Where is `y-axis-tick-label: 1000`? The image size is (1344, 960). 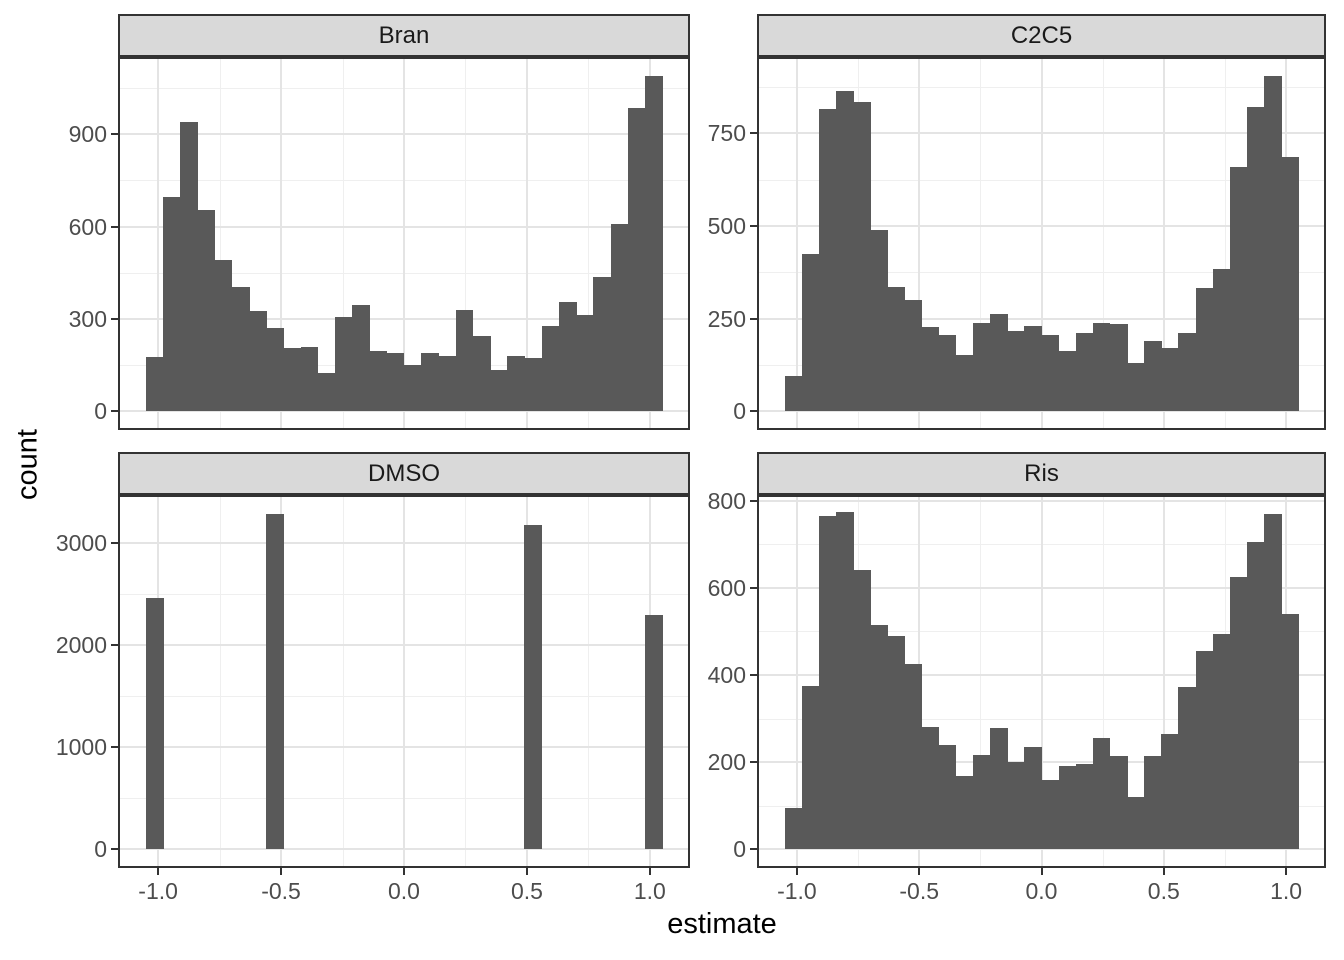
y-axis-tick-label: 1000 is located at coordinates (81, 747).